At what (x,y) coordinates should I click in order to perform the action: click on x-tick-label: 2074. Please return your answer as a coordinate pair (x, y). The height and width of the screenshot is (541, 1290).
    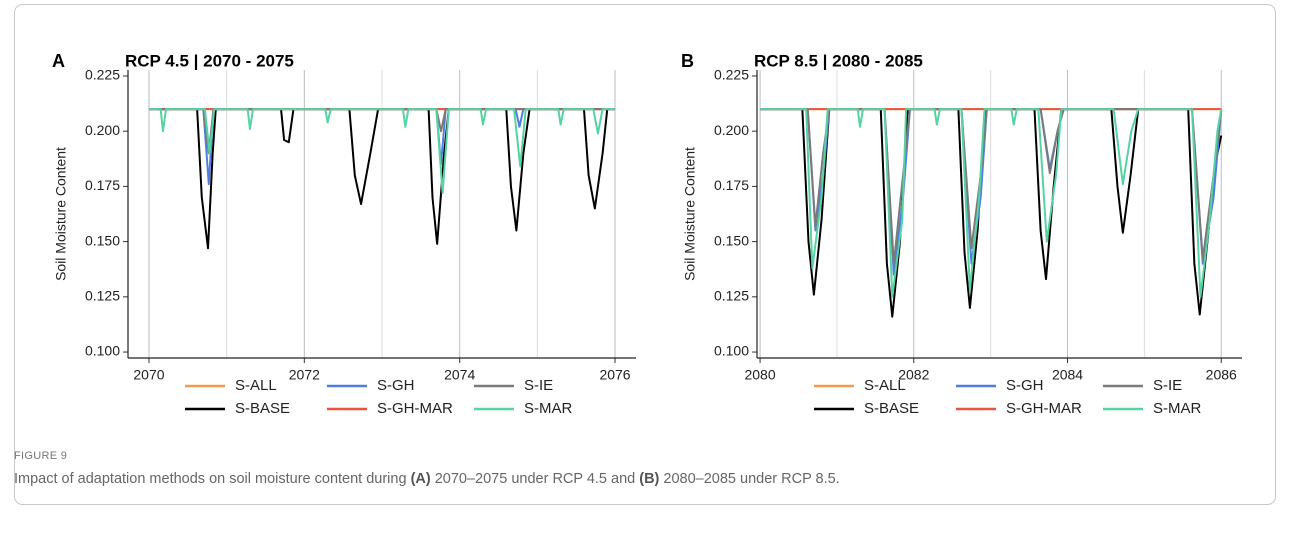
    Looking at the image, I should click on (459, 375).